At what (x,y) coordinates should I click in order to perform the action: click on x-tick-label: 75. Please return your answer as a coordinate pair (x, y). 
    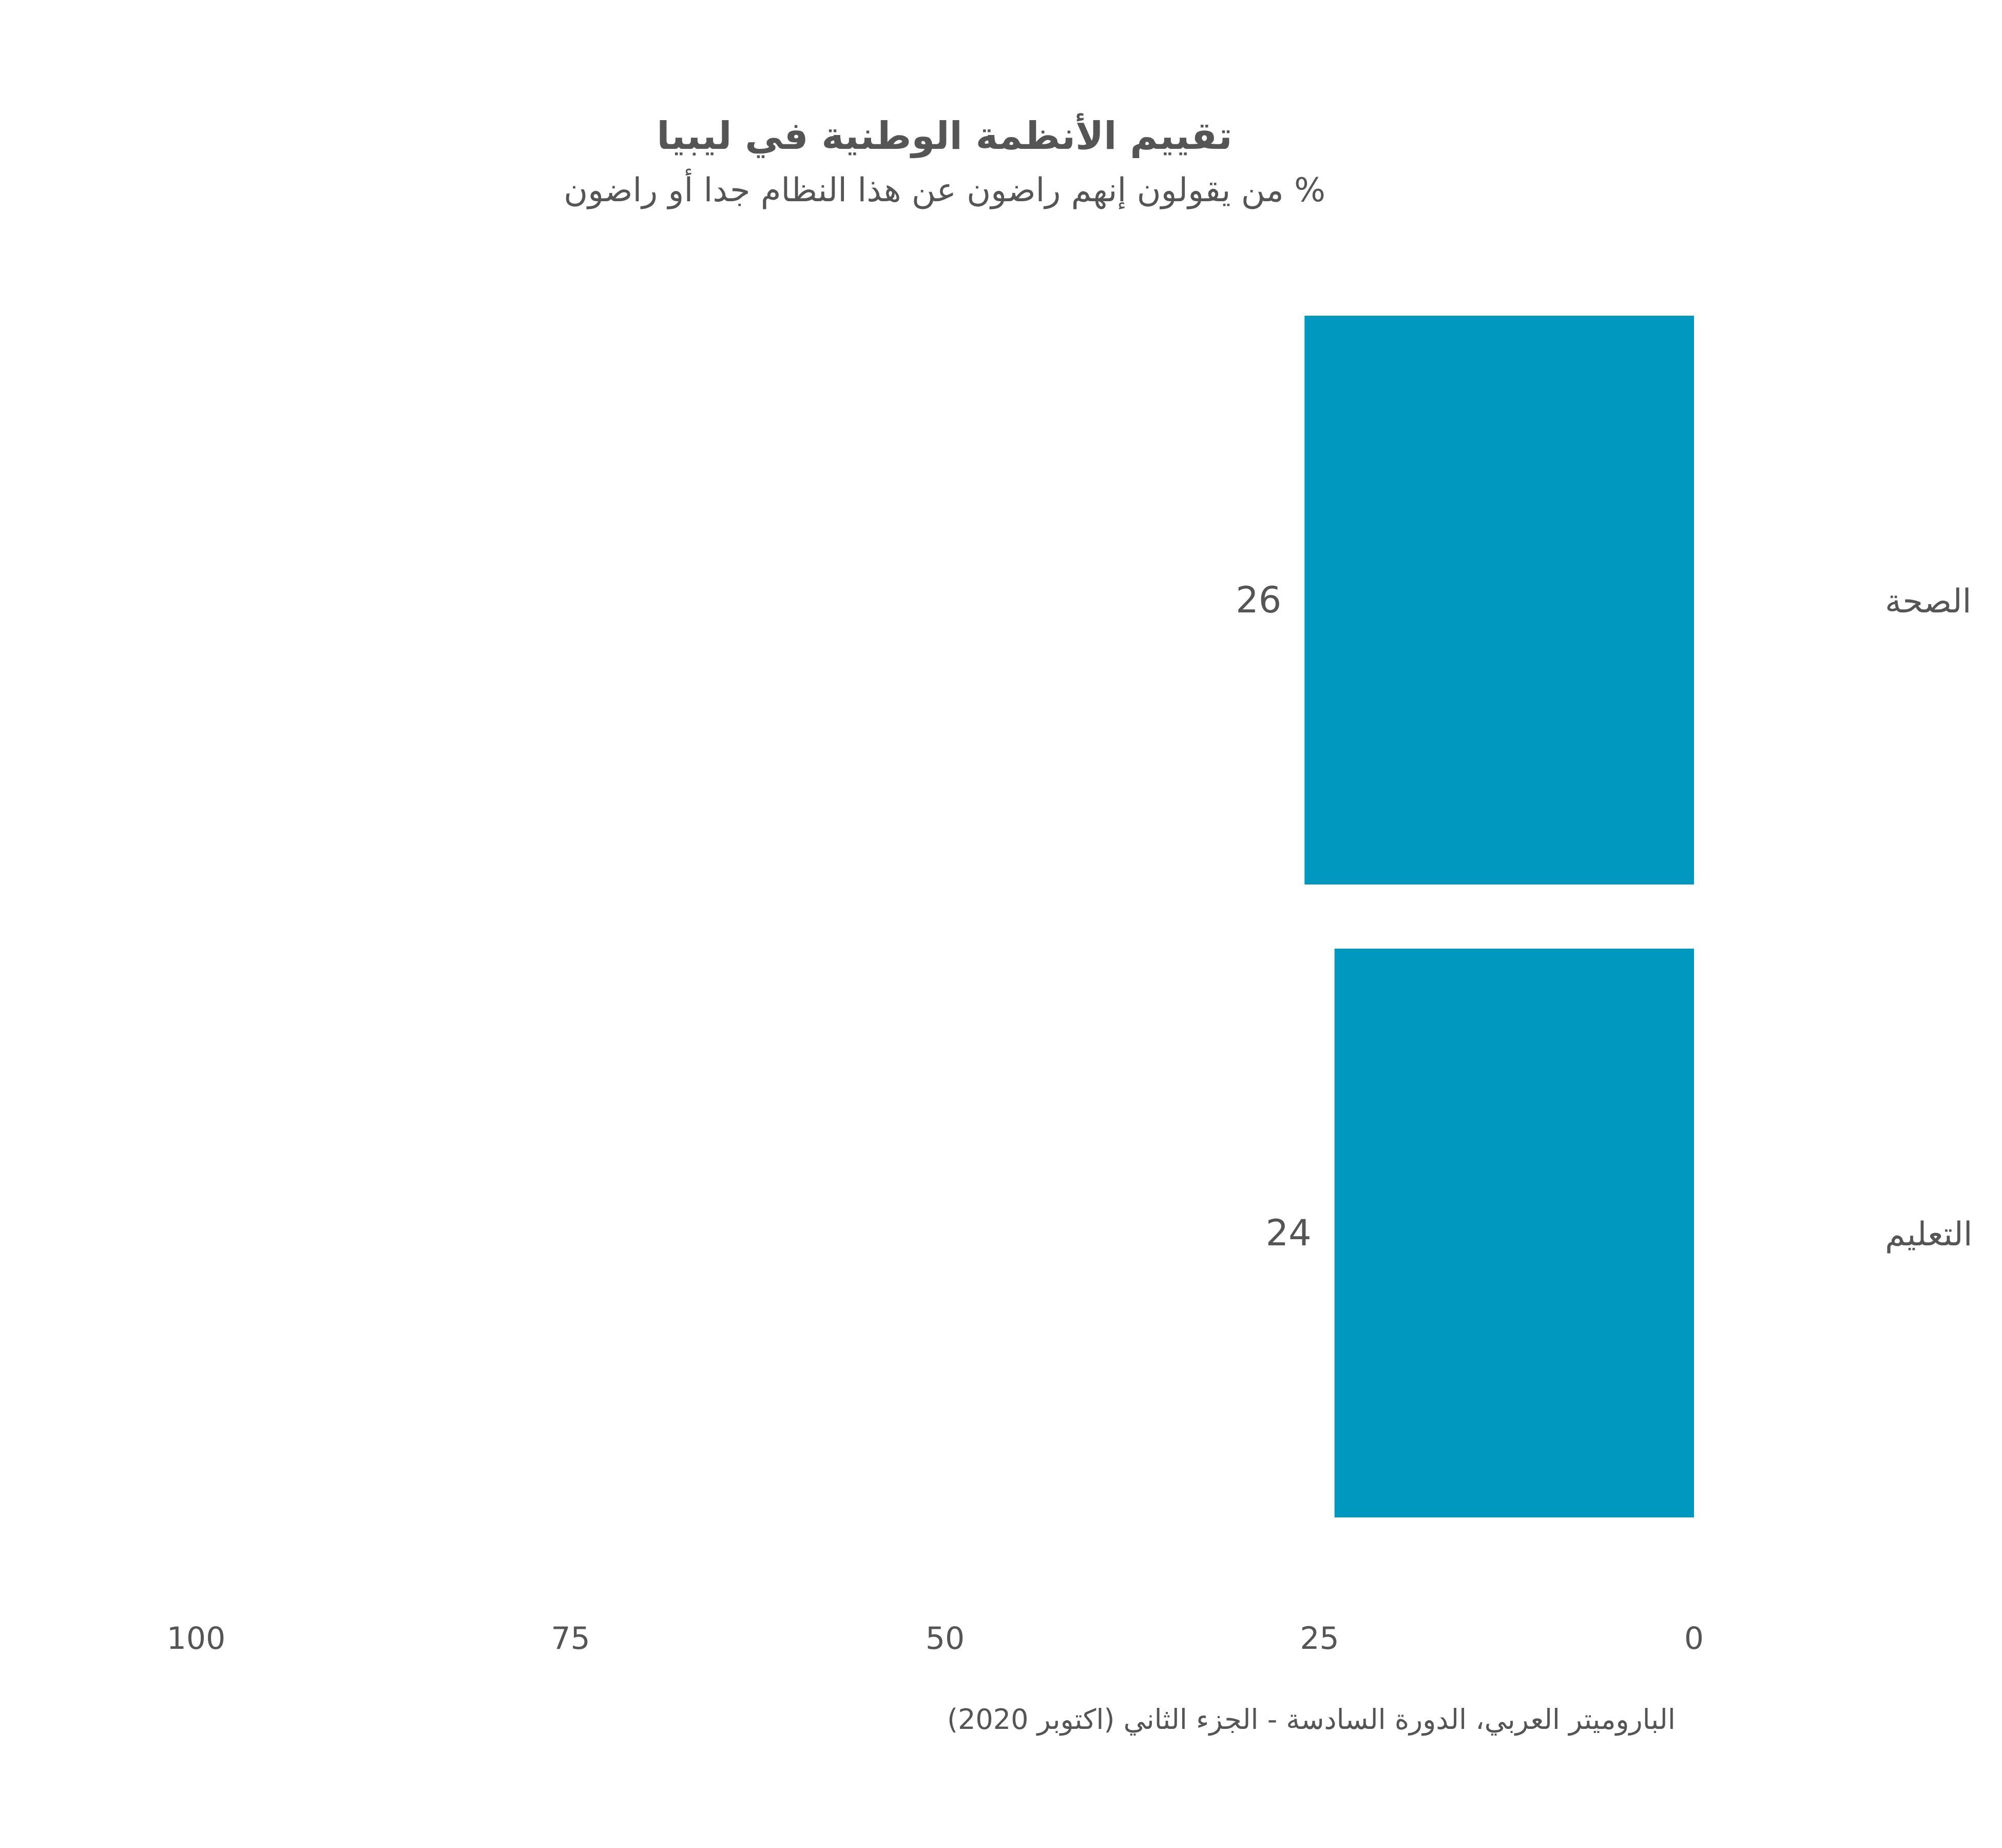
    Looking at the image, I should click on (570, 1639).